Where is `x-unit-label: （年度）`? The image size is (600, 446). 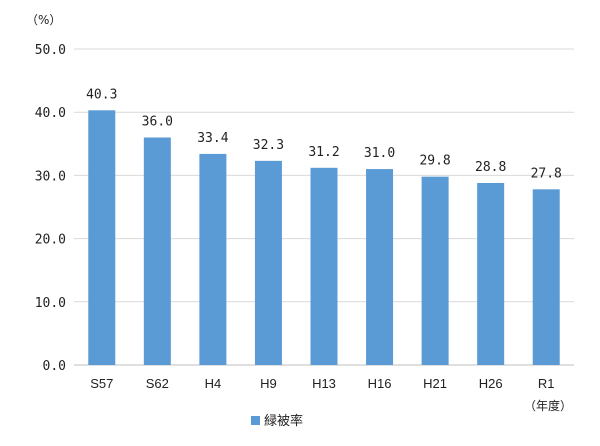 x-unit-label: （年度） is located at coordinates (548, 405).